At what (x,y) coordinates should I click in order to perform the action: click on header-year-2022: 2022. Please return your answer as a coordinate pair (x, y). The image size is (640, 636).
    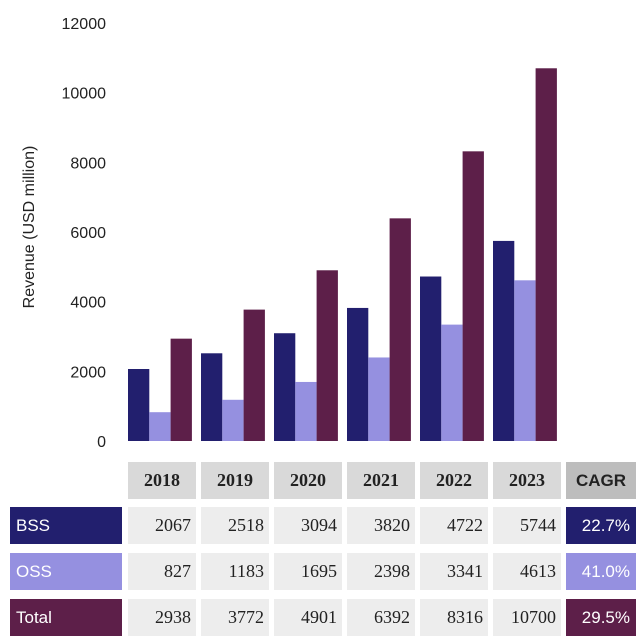
    Looking at the image, I should click on (454, 480).